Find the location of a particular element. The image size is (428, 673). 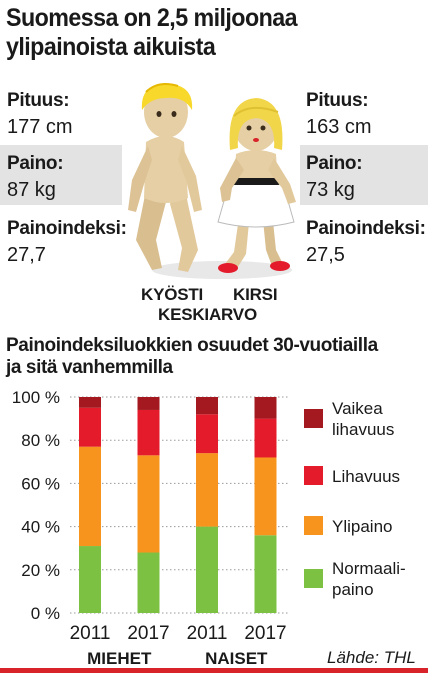

y-tick-label: 20 % is located at coordinates (40, 570).